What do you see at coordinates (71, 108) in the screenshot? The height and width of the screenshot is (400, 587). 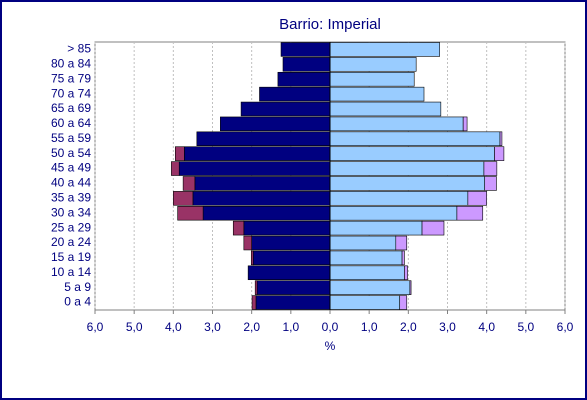 I see `y-tick-label: 65 a 69` at bounding box center [71, 108].